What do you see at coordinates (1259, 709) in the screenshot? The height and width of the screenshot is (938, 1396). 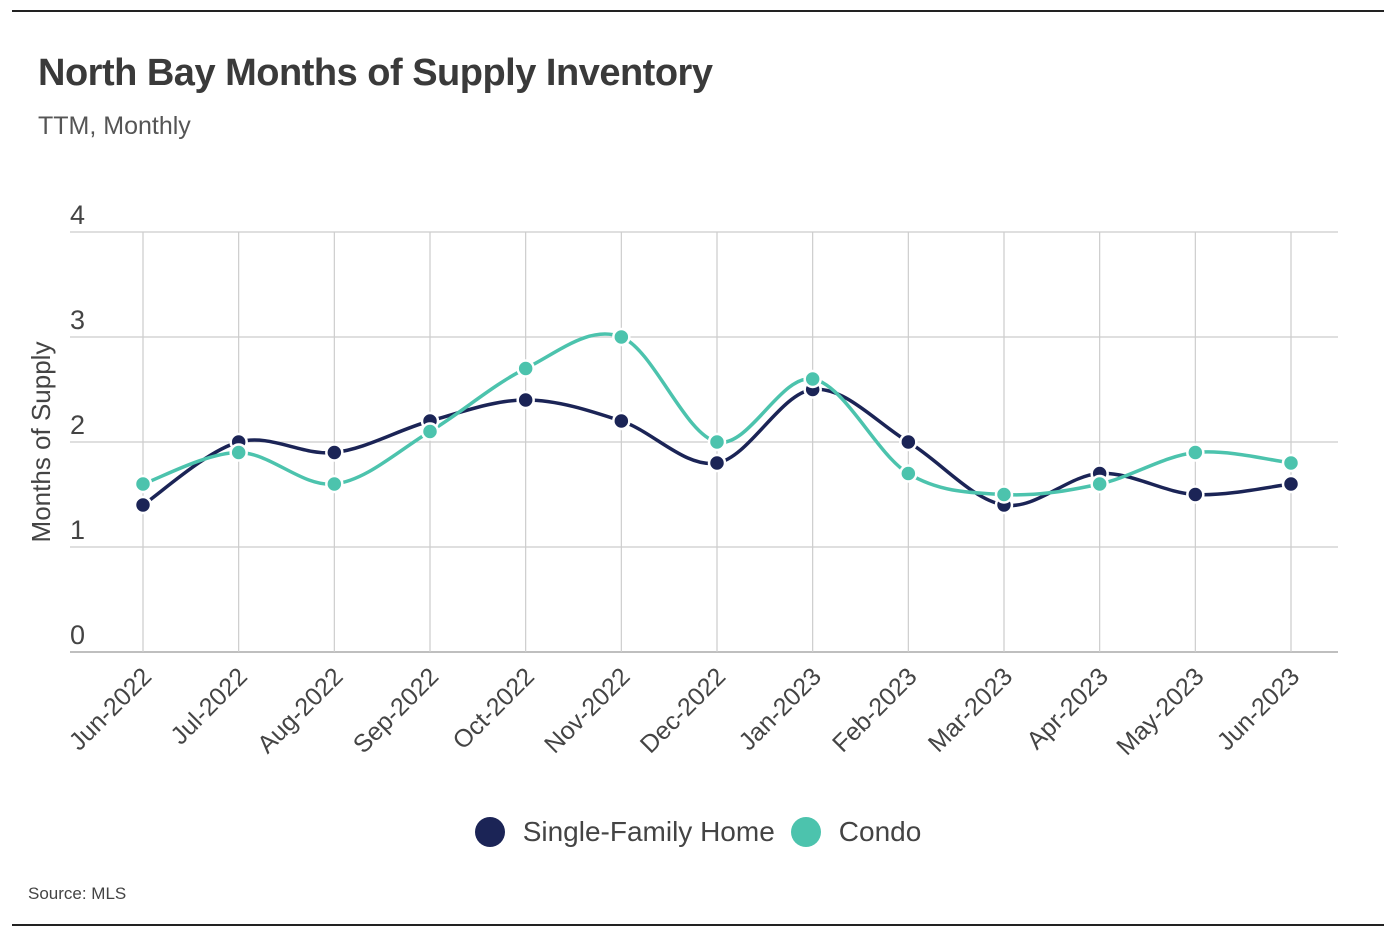 I see `x-tick-label: Jun-2023` at bounding box center [1259, 709].